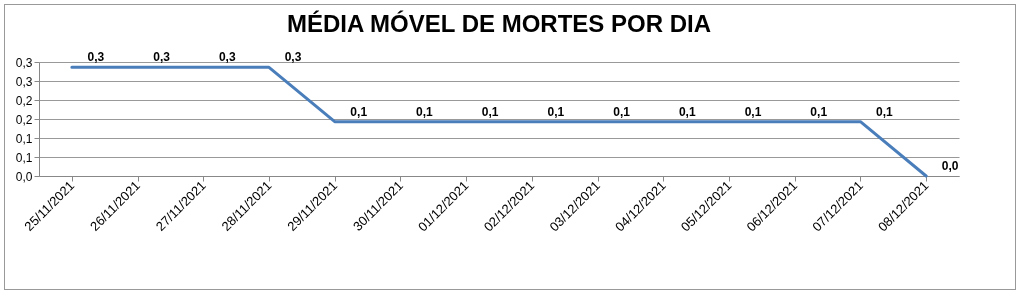 This screenshot has height=296, width=1024. I want to click on data-label: 0,0, so click(950, 166).